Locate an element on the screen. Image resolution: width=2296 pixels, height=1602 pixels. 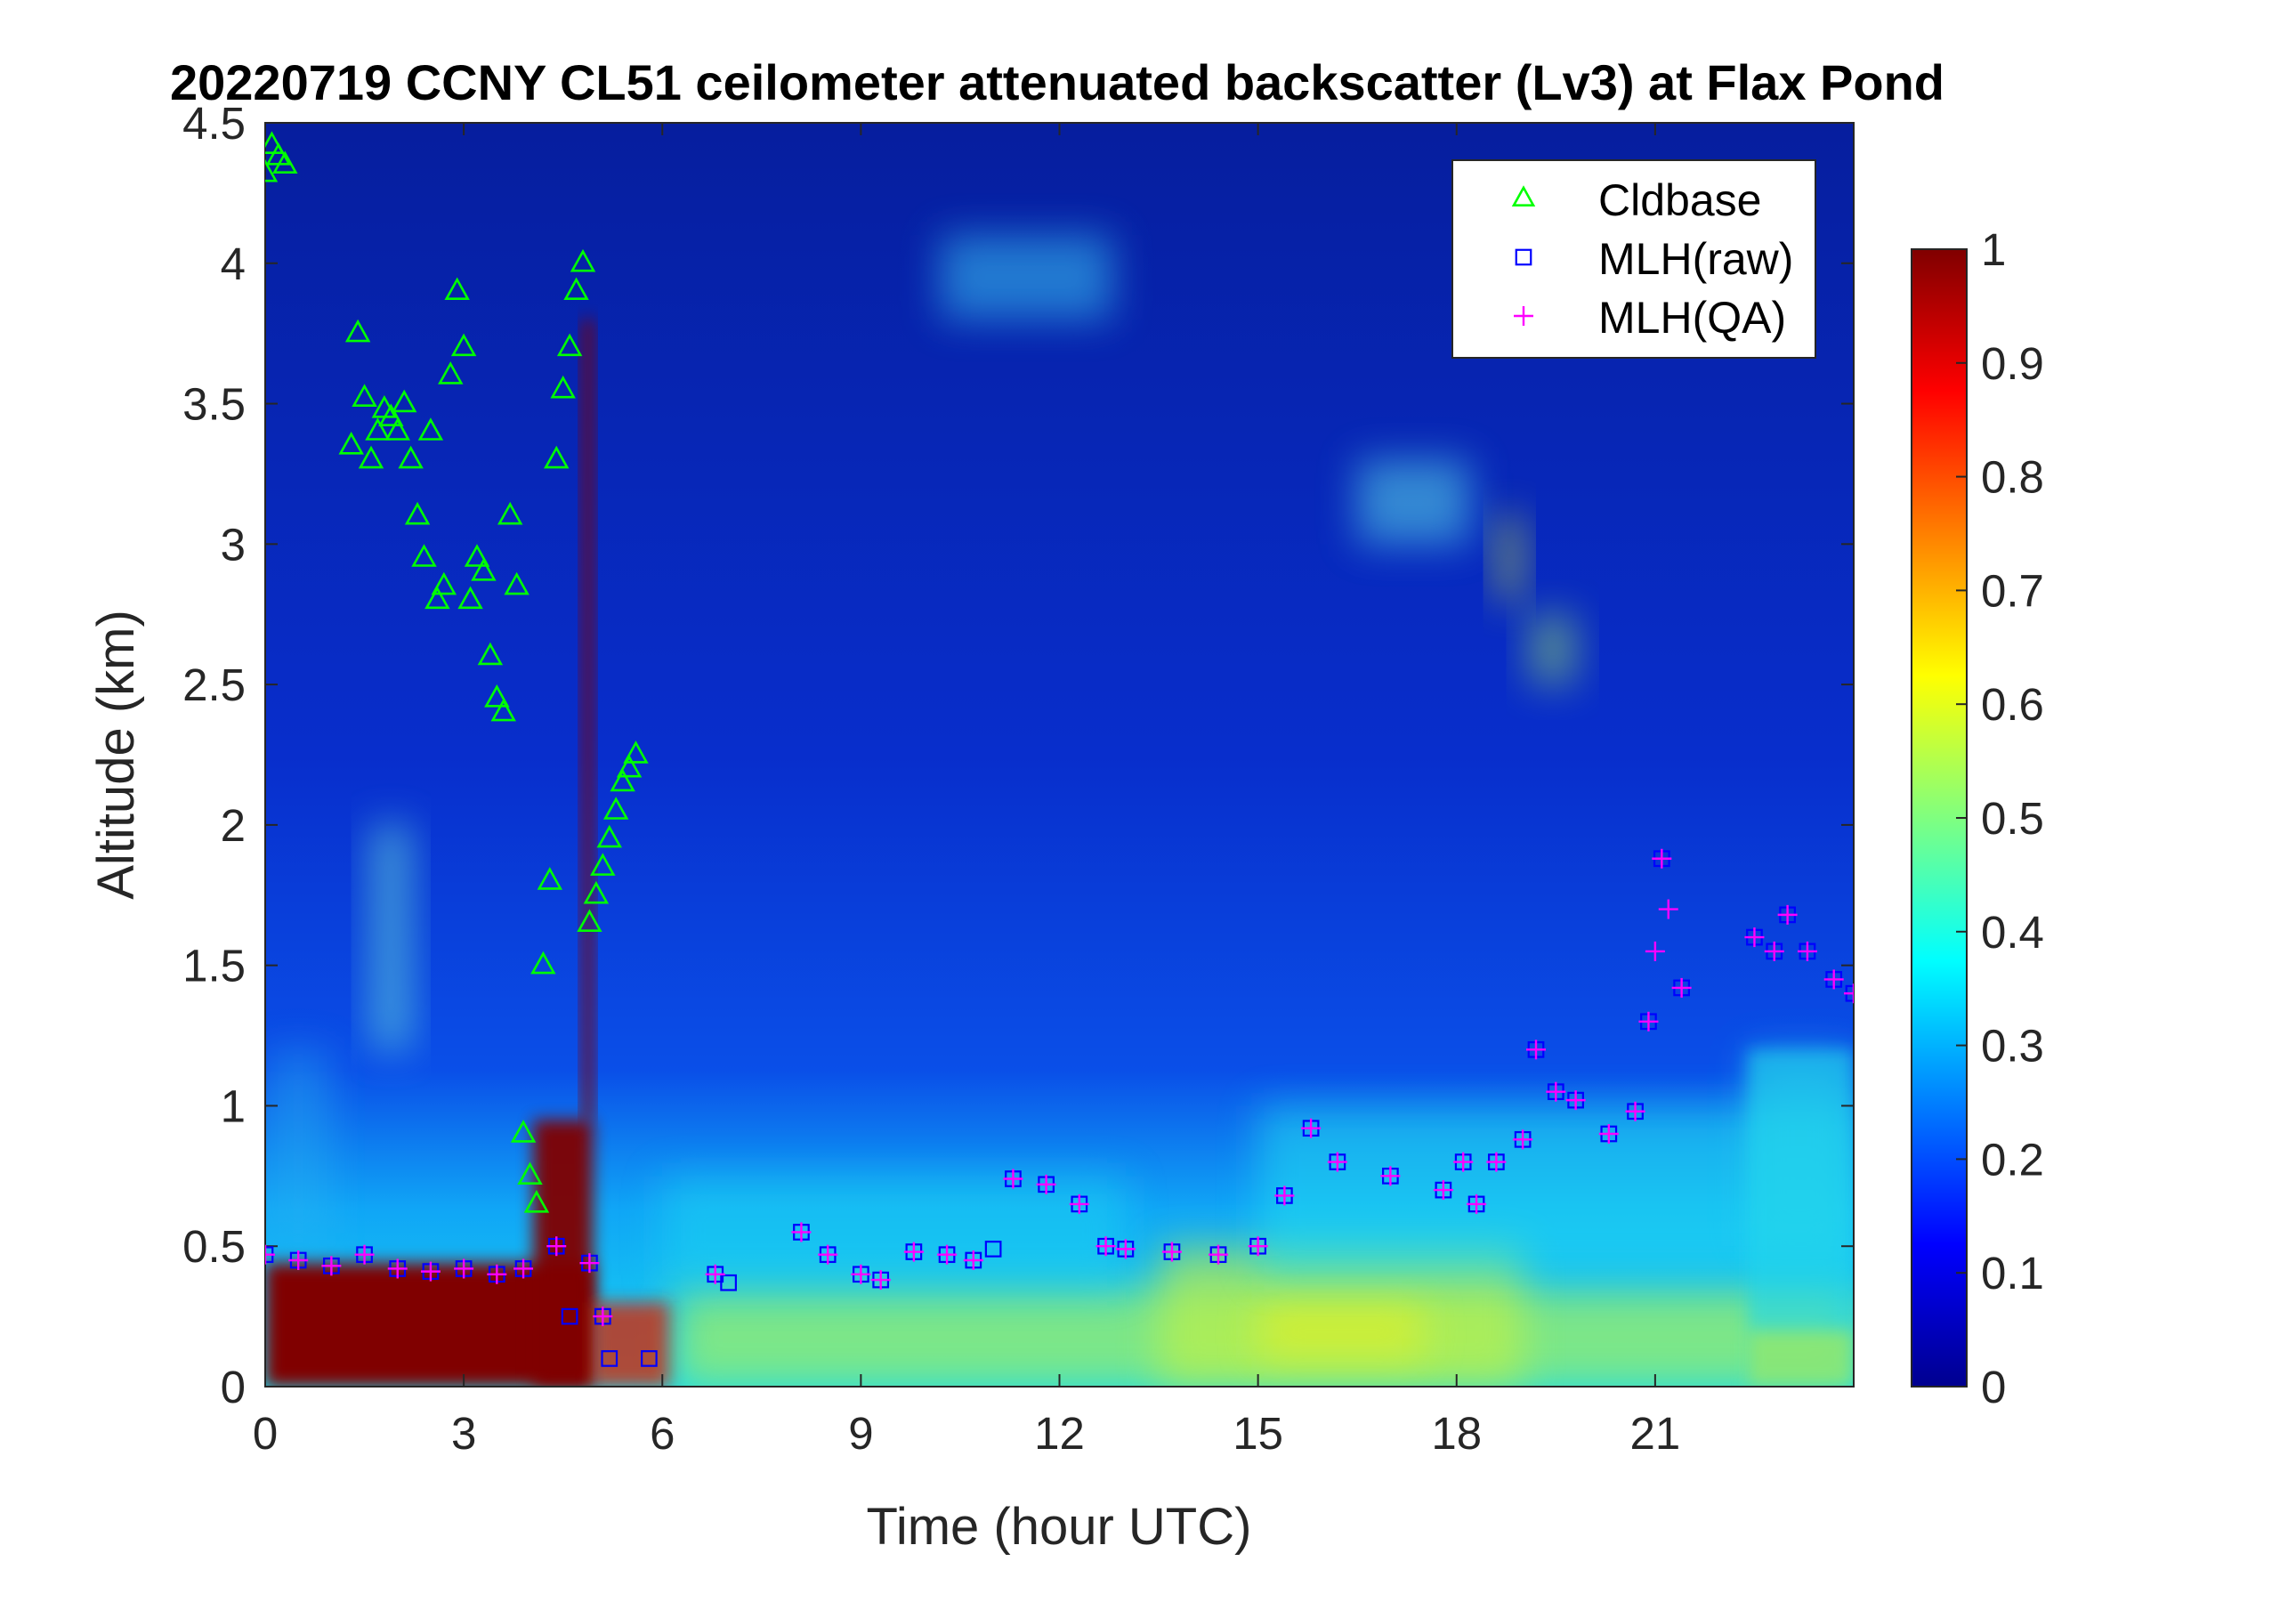
y-tick-label: 1.5 is located at coordinates (214, 966).